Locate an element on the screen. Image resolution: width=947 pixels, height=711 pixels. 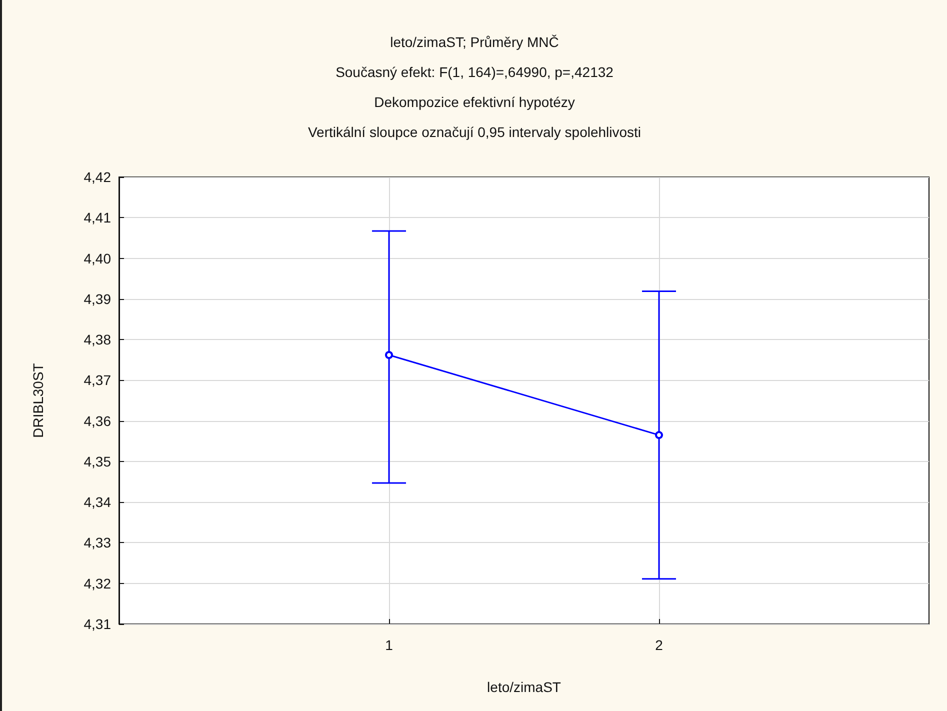
y-tick-label: 4,34 is located at coordinates (98, 502).